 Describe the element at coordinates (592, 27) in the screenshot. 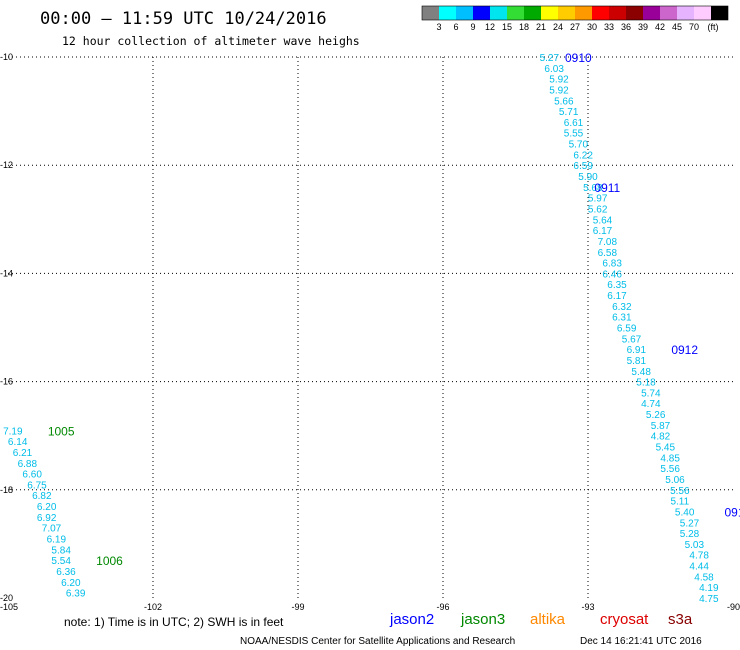

I see `colorbar-label: 30` at that location.